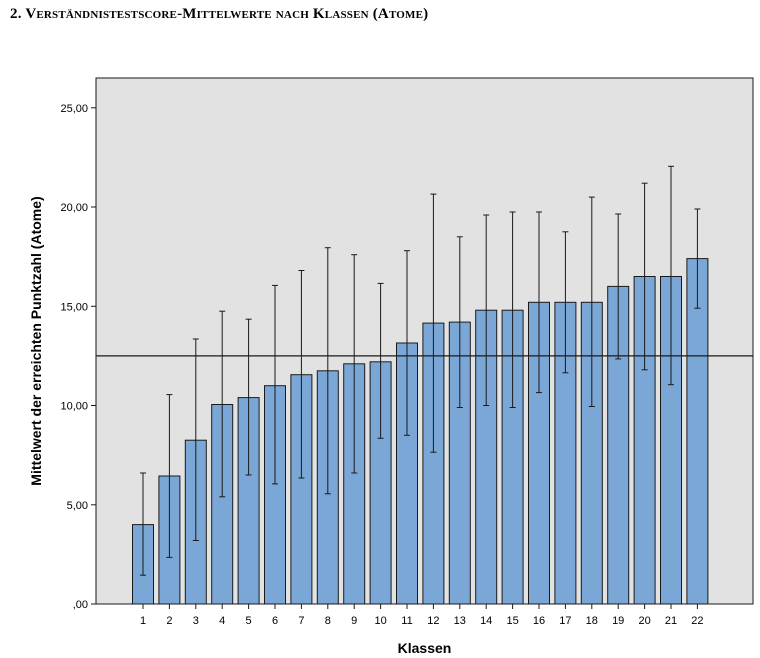 The image size is (760, 658). I want to click on y-tick-label: 10,00, so click(74, 407).